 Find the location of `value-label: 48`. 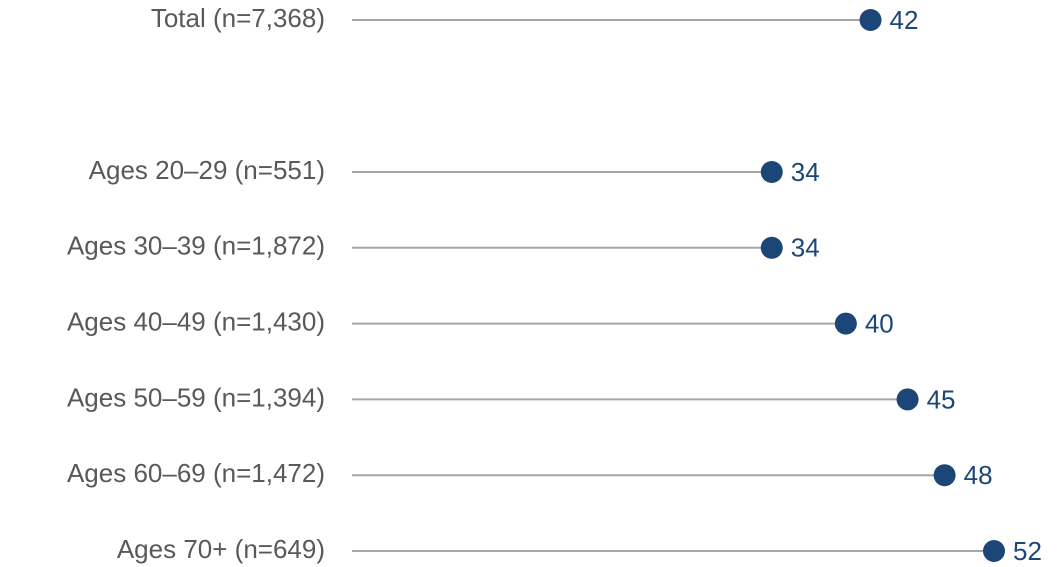

value-label: 48 is located at coordinates (978, 475).